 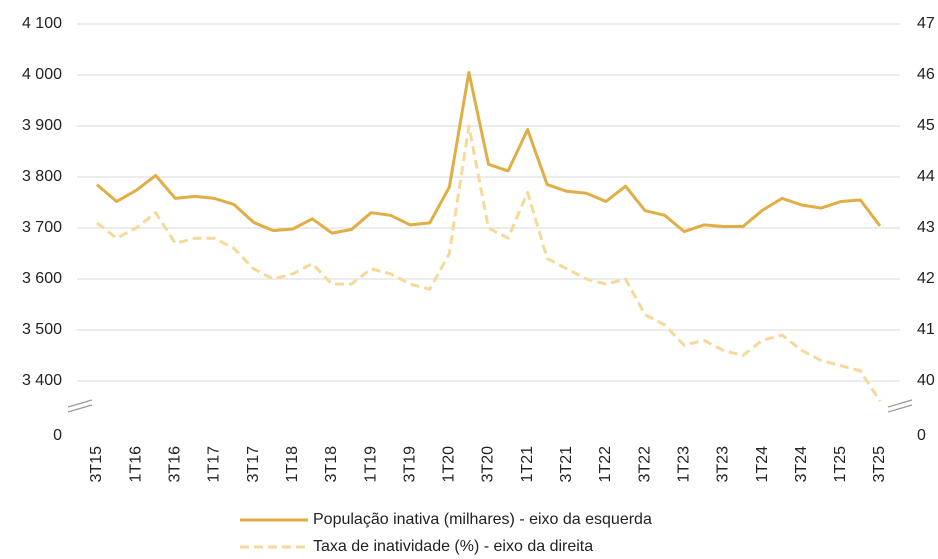 I want to click on x-tick-label: 1T25, so click(x=840, y=464).